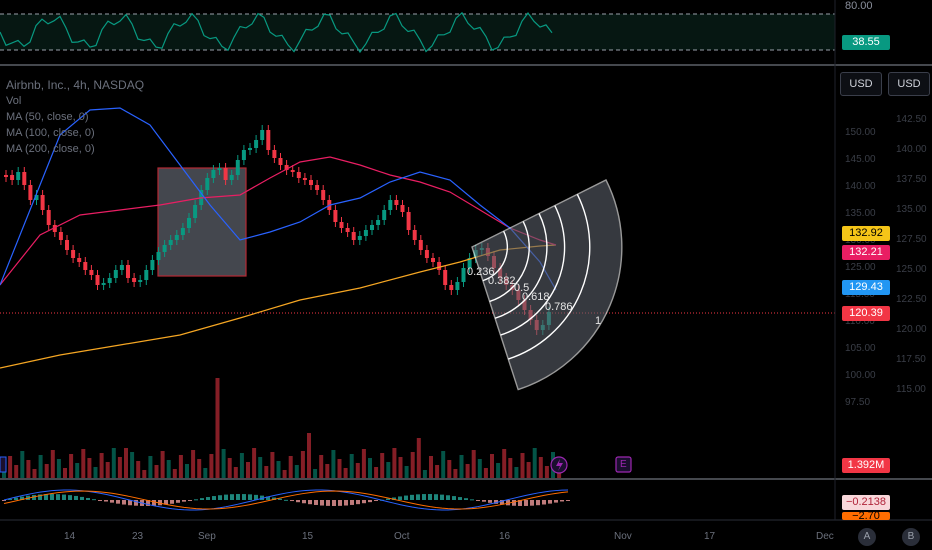 The width and height of the screenshot is (932, 550). I want to click on currency-button-2: USD, so click(909, 84).